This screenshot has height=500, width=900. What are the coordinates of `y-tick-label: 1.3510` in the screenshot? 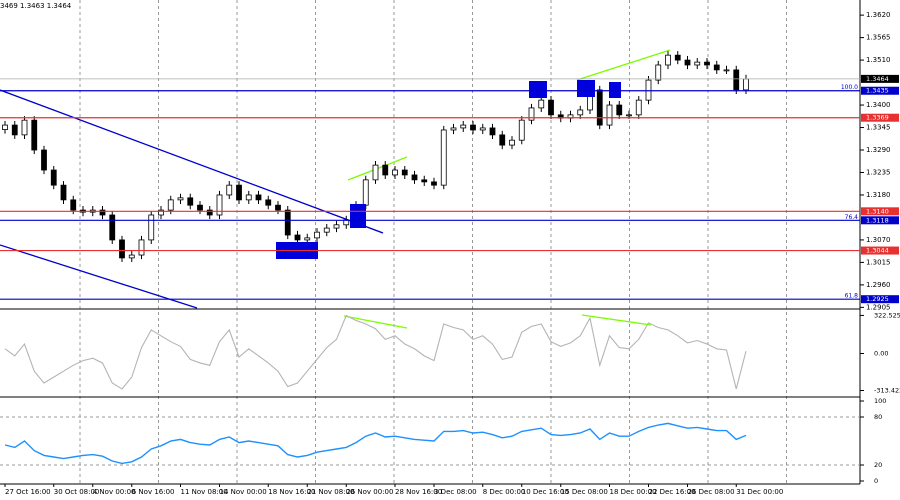 It's located at (878, 60).